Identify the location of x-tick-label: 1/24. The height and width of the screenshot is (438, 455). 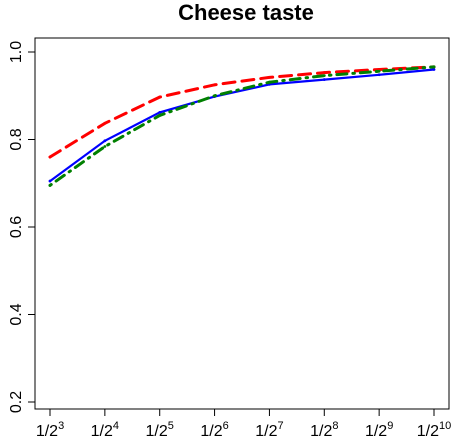
(105, 429).